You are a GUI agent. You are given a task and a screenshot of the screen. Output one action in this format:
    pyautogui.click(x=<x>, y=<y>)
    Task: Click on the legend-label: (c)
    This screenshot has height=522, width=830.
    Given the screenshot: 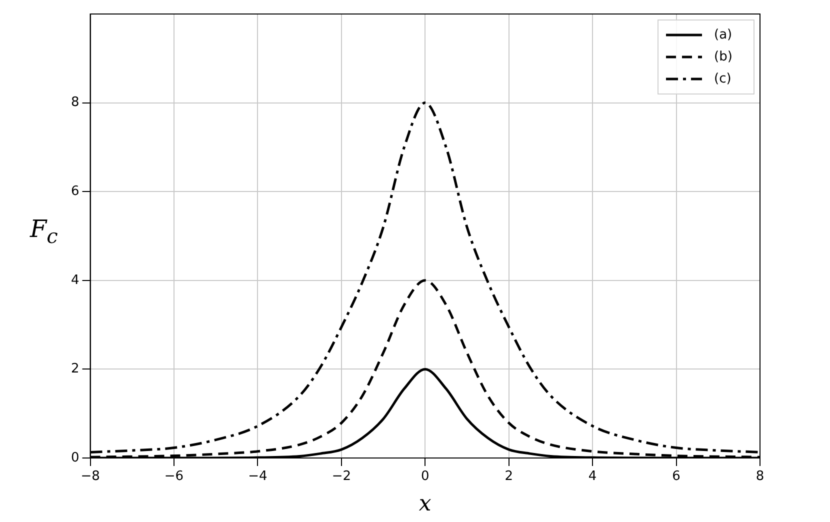 What is the action you would take?
    pyautogui.click(x=723, y=78)
    